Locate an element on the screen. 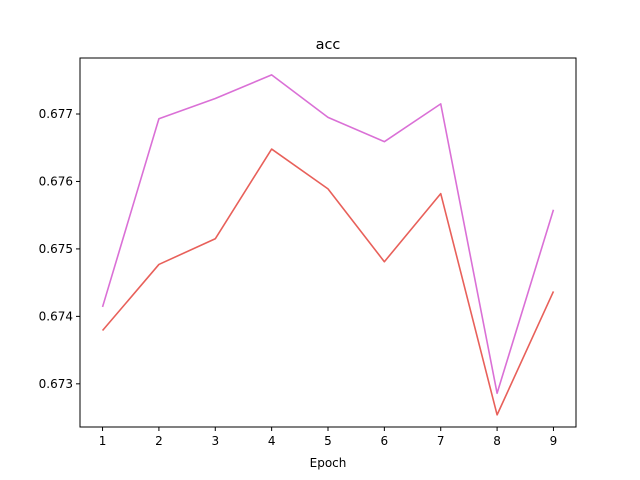 The height and width of the screenshot is (480, 640). y-axis: 0.673 0.674 0.675 0.676 0.677 is located at coordinates (59, 249).